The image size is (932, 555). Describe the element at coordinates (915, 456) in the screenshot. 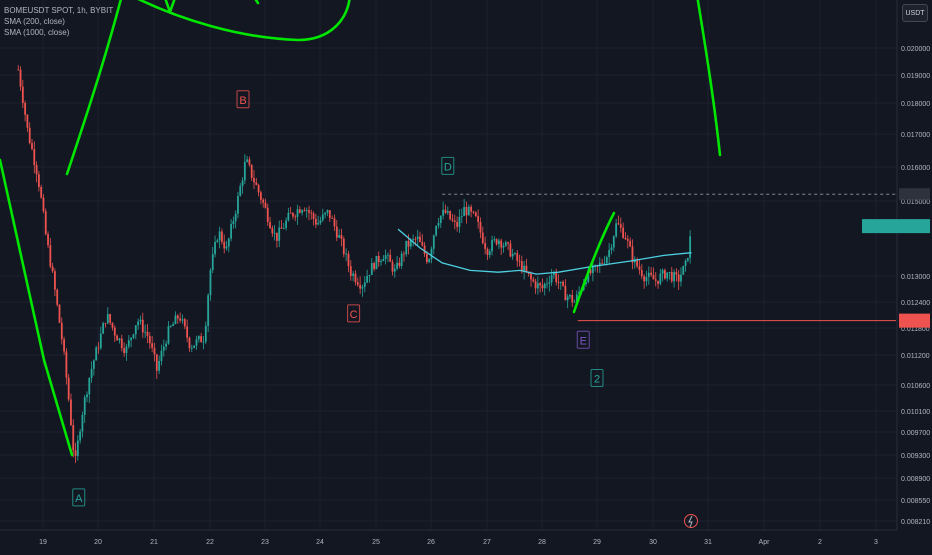

I see `price-tick-label: 0.009300` at that location.